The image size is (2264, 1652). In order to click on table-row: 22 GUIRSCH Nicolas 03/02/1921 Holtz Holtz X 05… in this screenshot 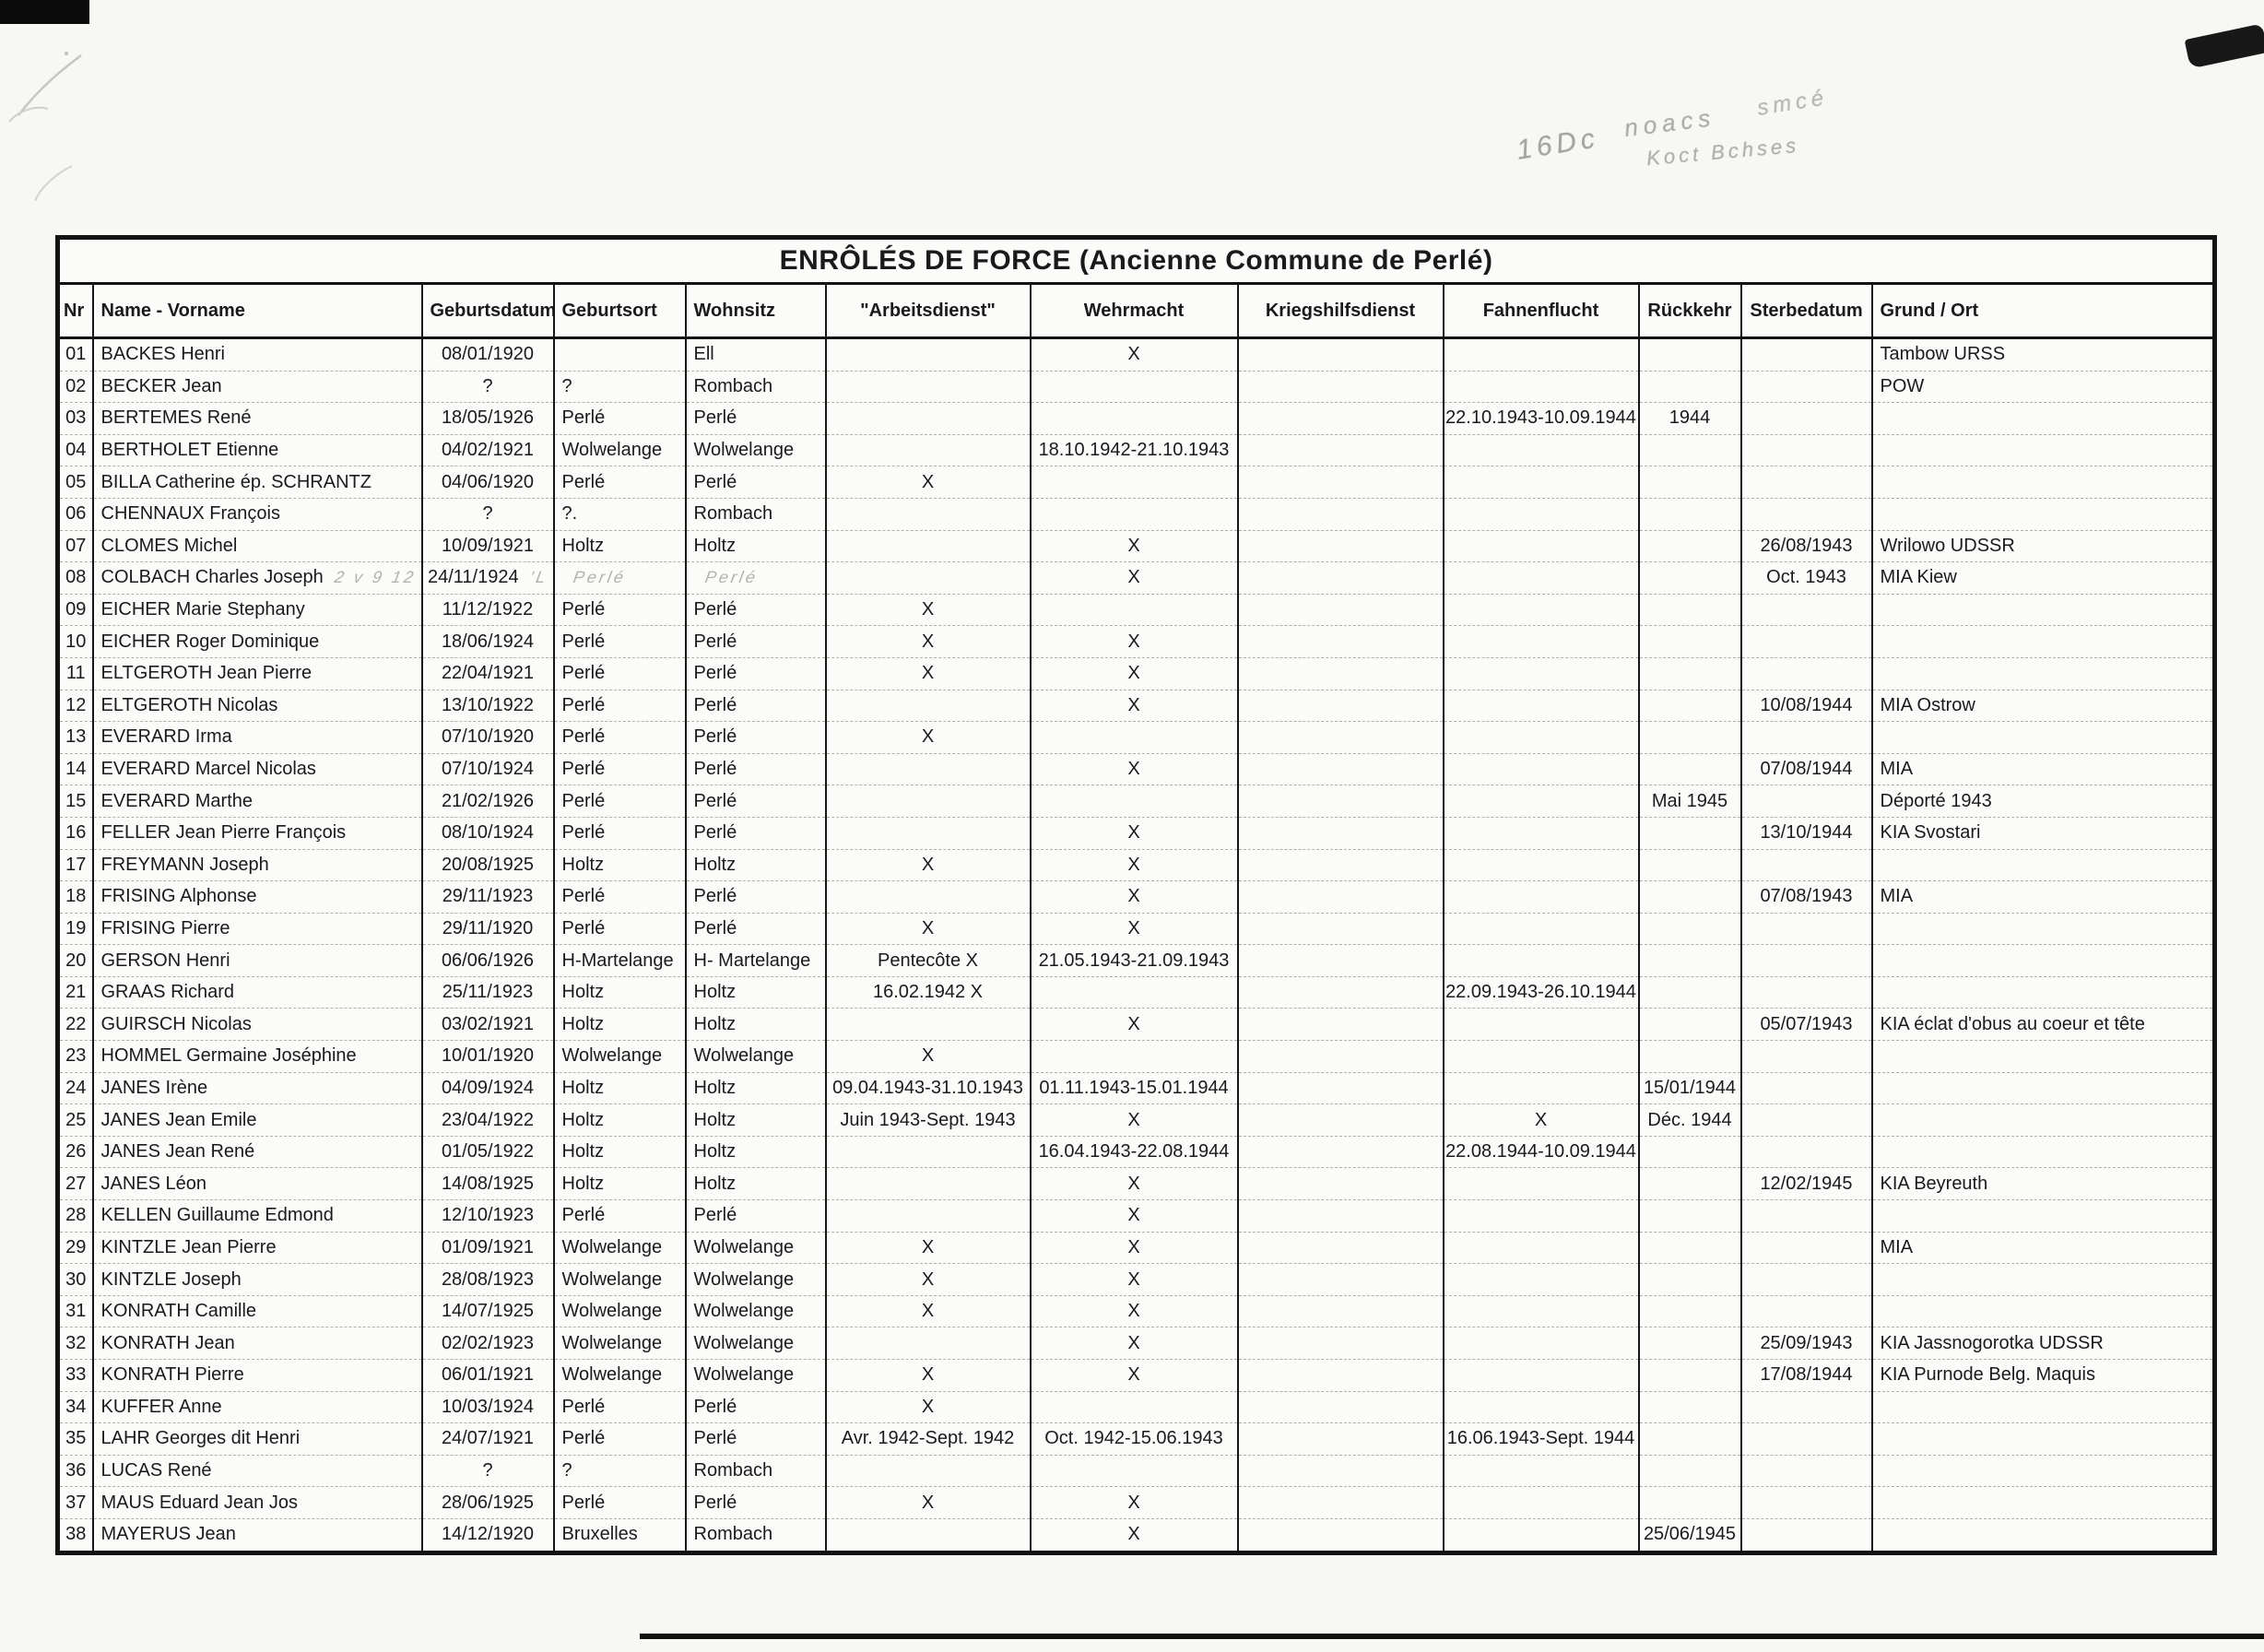, I will do `click(1136, 1025)`.